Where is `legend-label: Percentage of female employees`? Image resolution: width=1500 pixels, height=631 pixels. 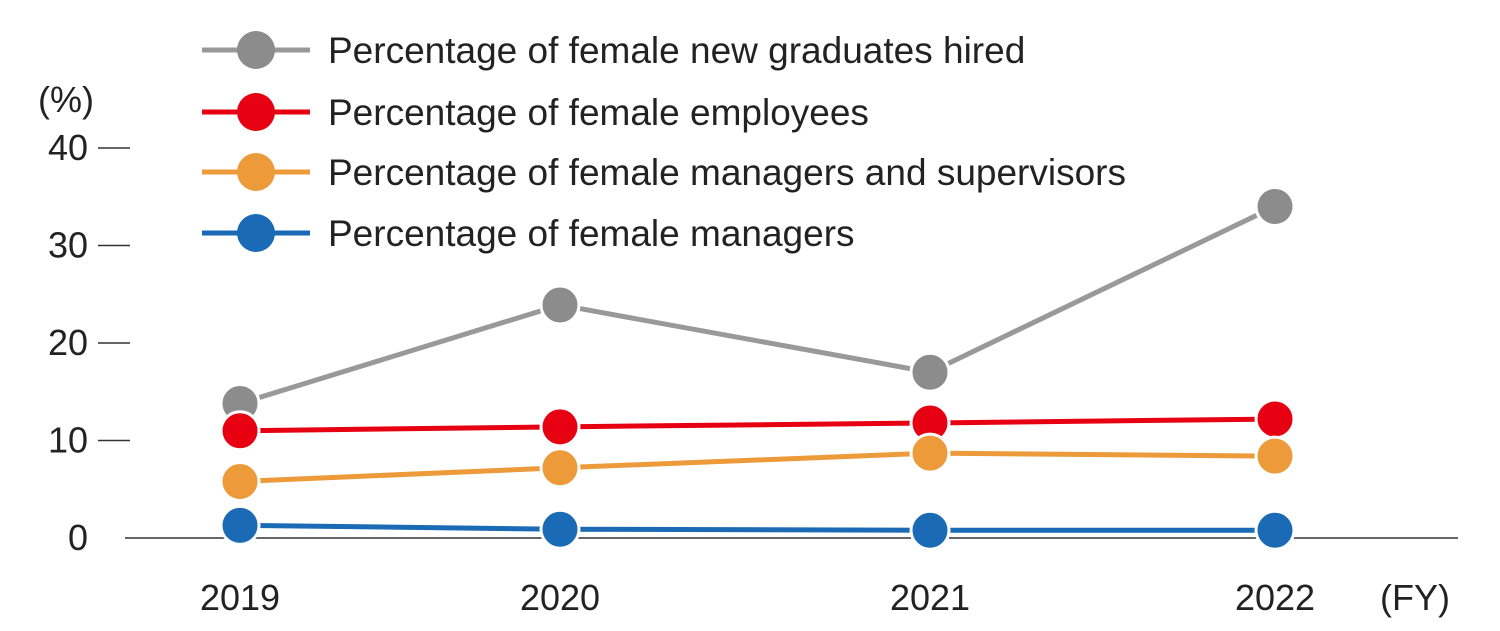 legend-label: Percentage of female employees is located at coordinates (598, 112).